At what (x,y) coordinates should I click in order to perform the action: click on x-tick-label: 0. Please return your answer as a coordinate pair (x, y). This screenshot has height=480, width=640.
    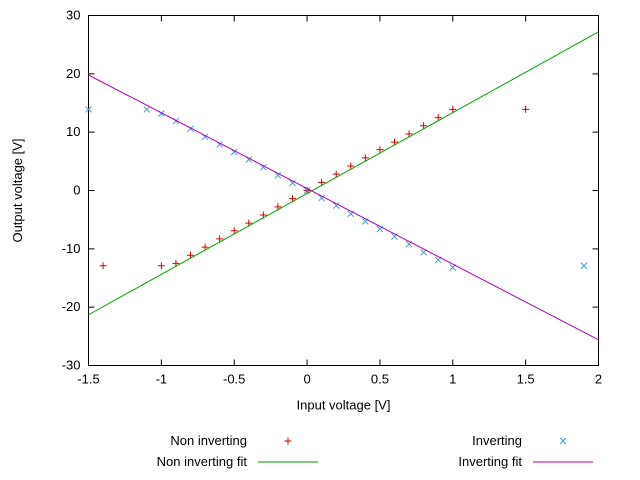
    Looking at the image, I should click on (306, 379).